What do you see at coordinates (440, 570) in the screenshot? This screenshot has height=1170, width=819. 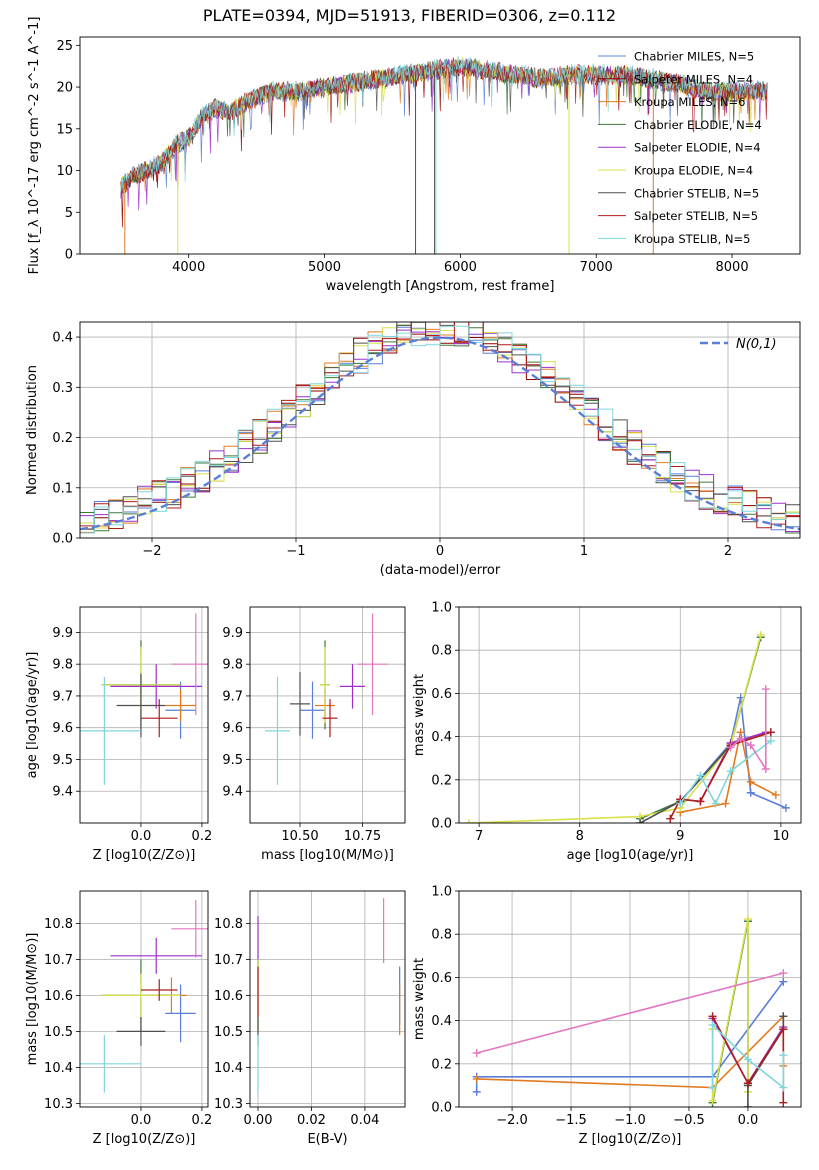 I see `x-axis-label: (data-model)/error` at bounding box center [440, 570].